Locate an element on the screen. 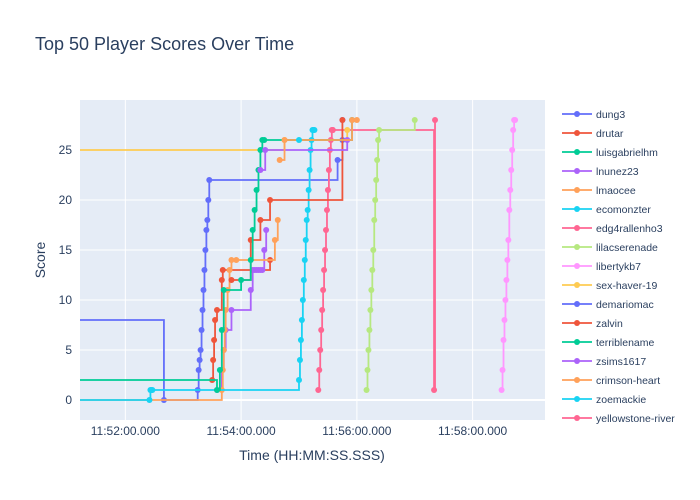  series-zsims1617 is located at coordinates (304, 155).